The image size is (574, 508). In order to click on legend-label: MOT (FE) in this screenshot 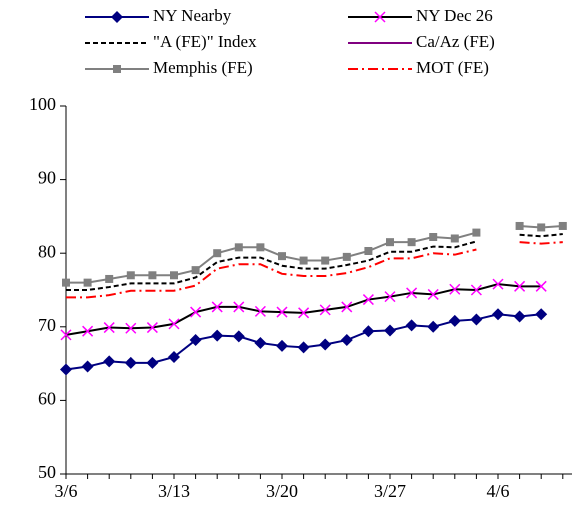, I will do `click(452, 67)`.